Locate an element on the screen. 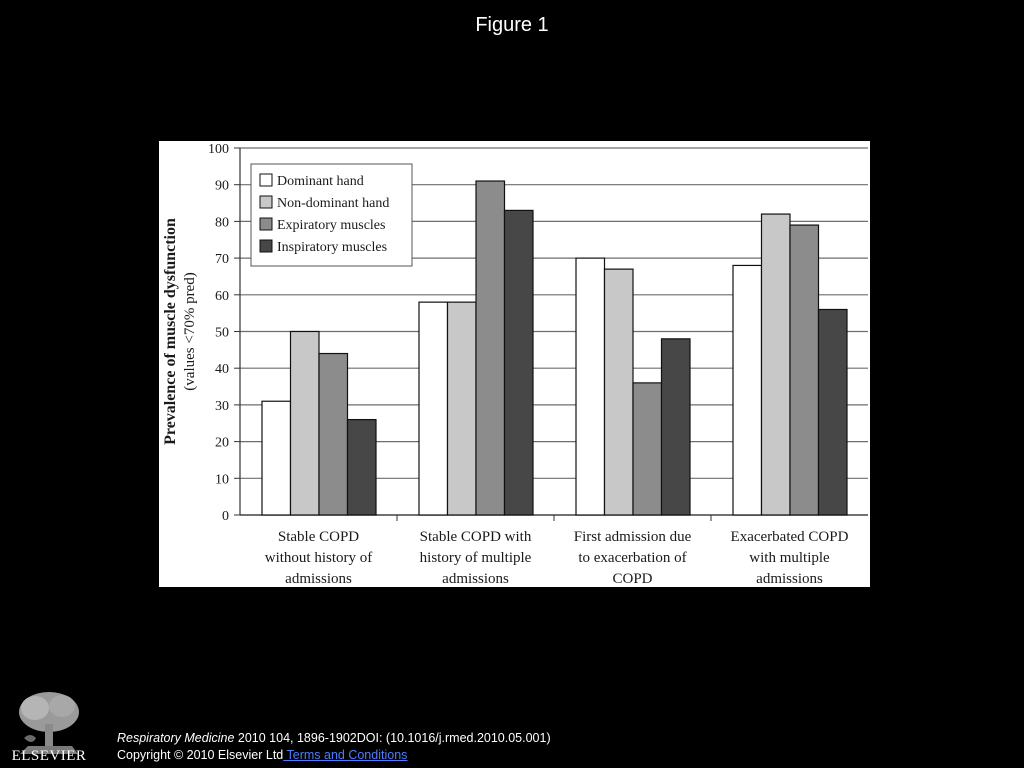 The image size is (1024, 768). x-tick-label: Stable COPD is located at coordinates (318, 537).